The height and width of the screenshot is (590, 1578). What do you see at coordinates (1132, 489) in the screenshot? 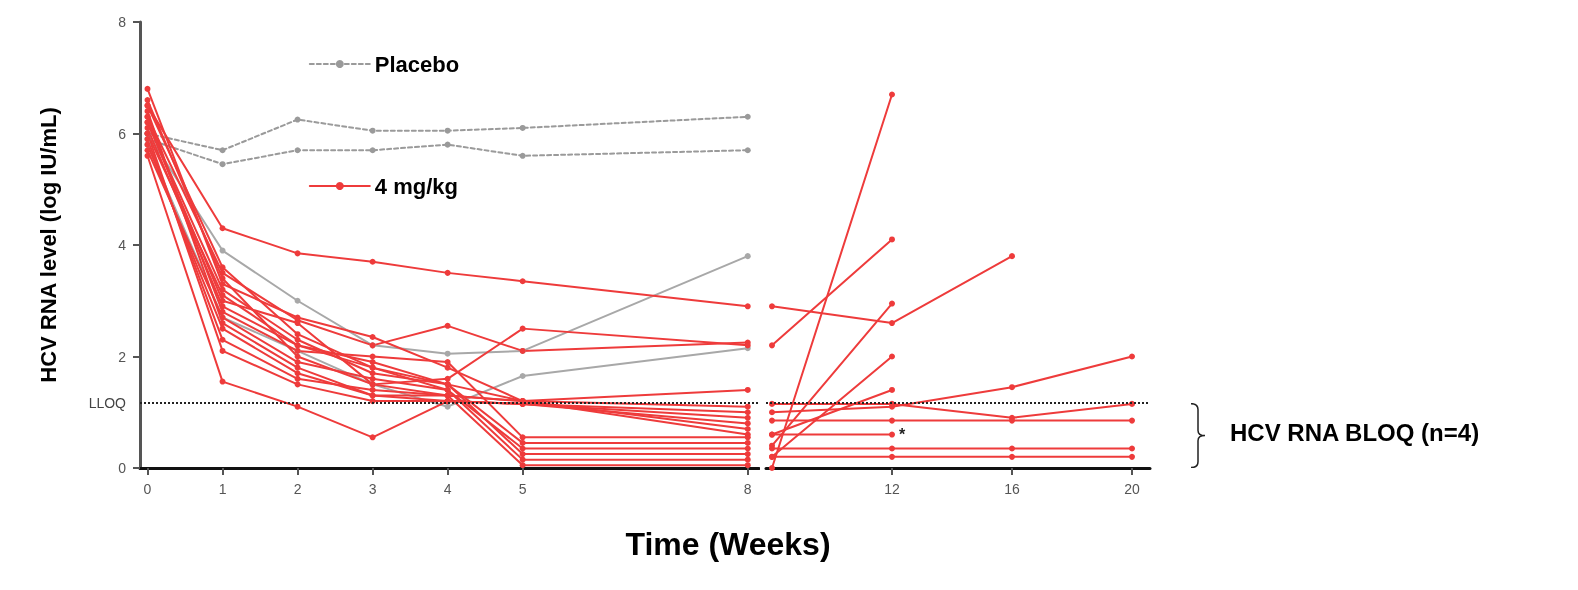
I see `x-tick-label: 20` at bounding box center [1132, 489].